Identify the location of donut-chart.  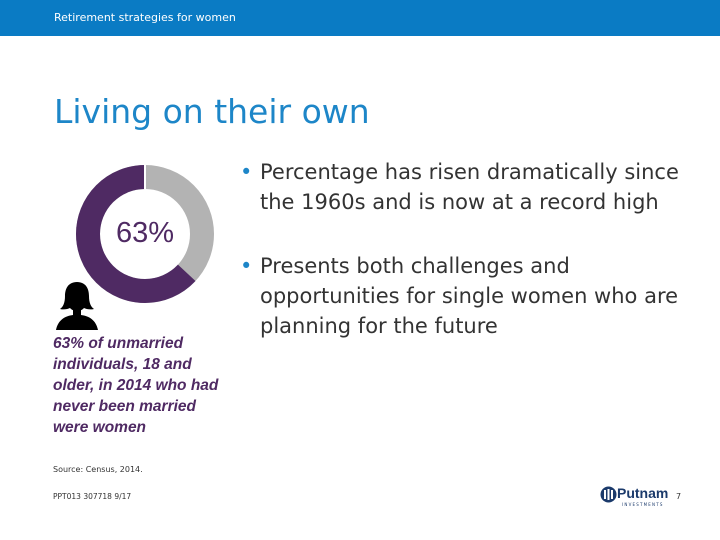
(145, 234).